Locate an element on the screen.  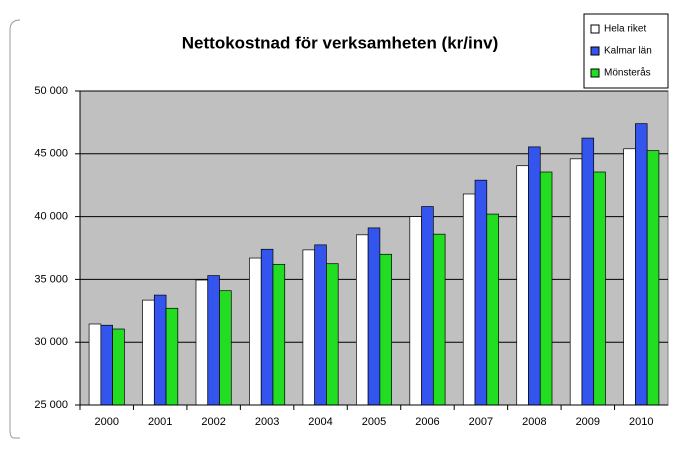
y-tick-label: 40 000 is located at coordinates (51, 217).